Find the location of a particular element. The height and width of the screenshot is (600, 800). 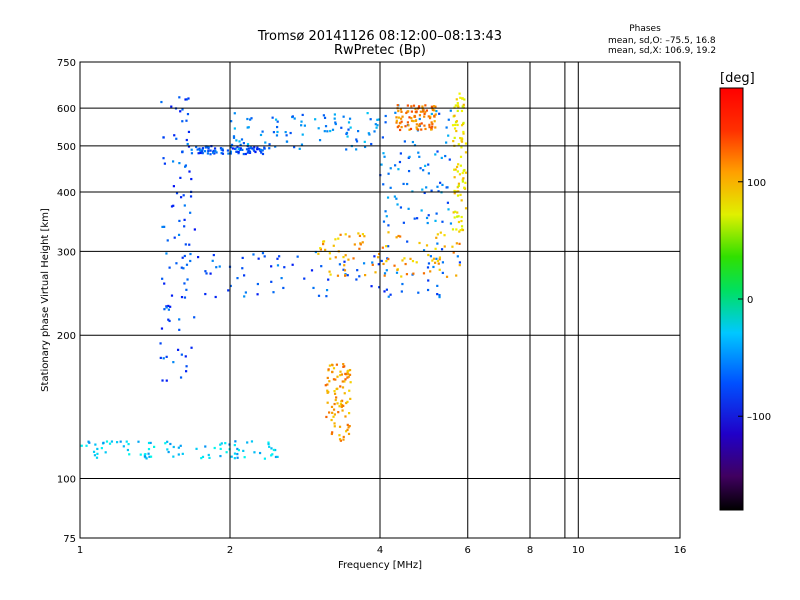

y-tick-label: 75 is located at coordinates (69, 539).